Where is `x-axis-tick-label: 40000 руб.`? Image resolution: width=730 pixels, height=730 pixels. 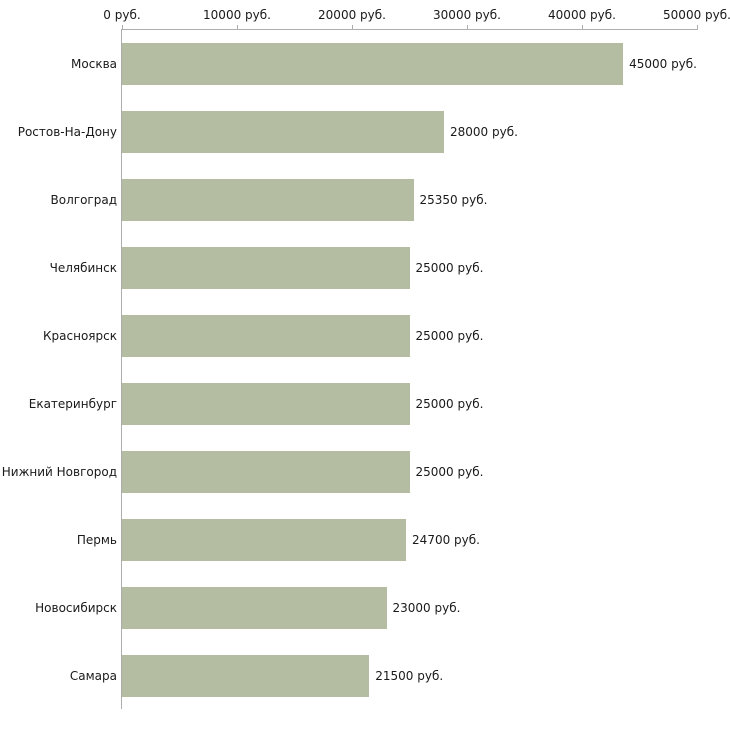
x-axis-tick-label: 40000 руб. is located at coordinates (582, 15).